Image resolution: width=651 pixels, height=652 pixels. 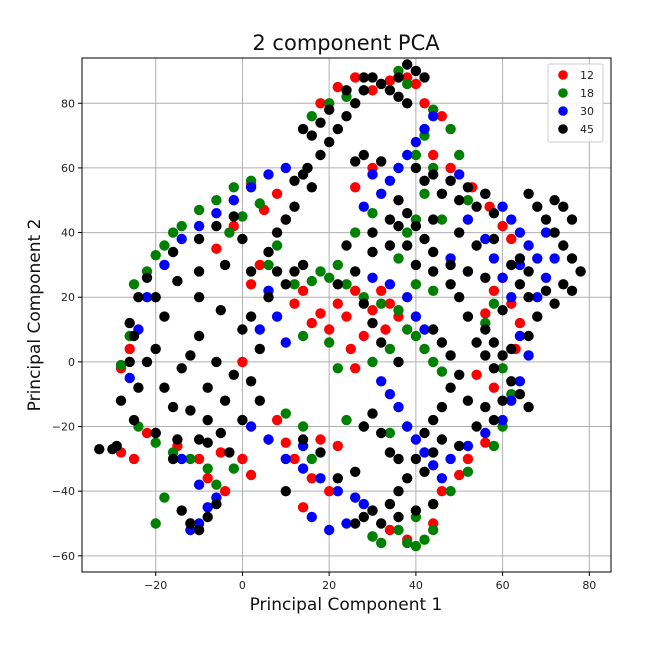 I want to click on y-tick-label: 40, so click(x=68, y=233).